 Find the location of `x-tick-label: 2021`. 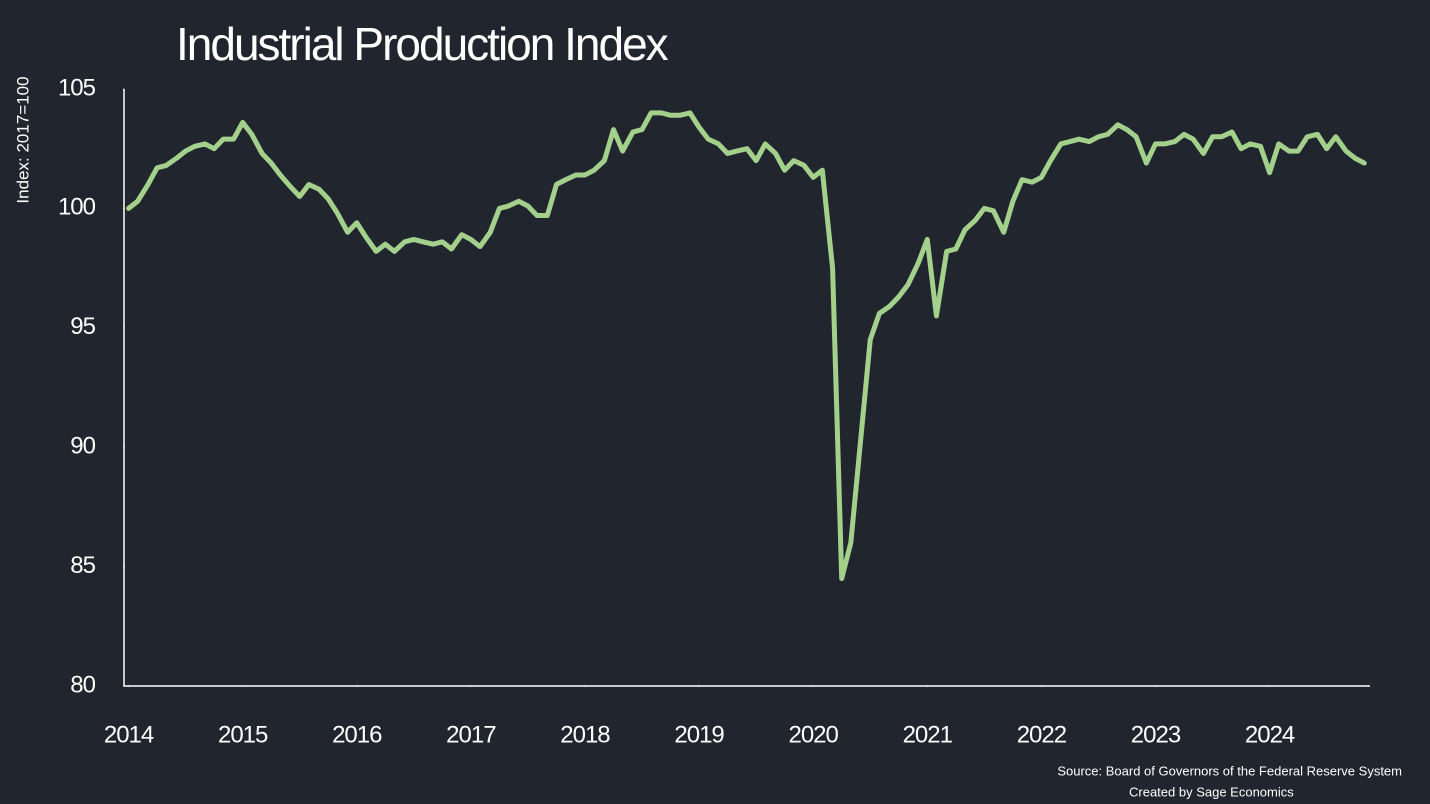

x-tick-label: 2021 is located at coordinates (928, 734).